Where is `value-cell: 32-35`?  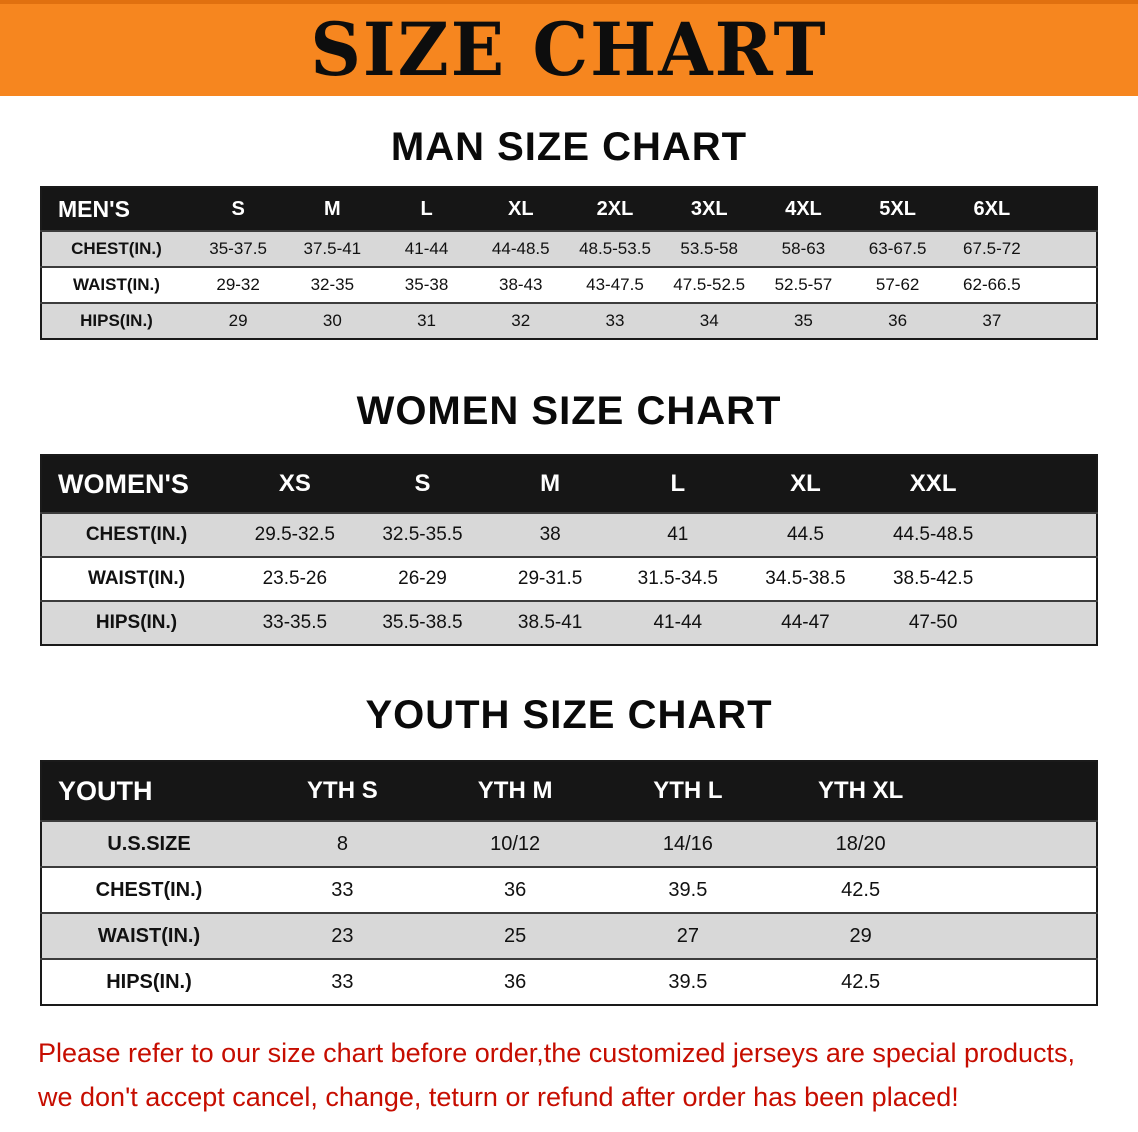
value-cell: 32-35 is located at coordinates (332, 284).